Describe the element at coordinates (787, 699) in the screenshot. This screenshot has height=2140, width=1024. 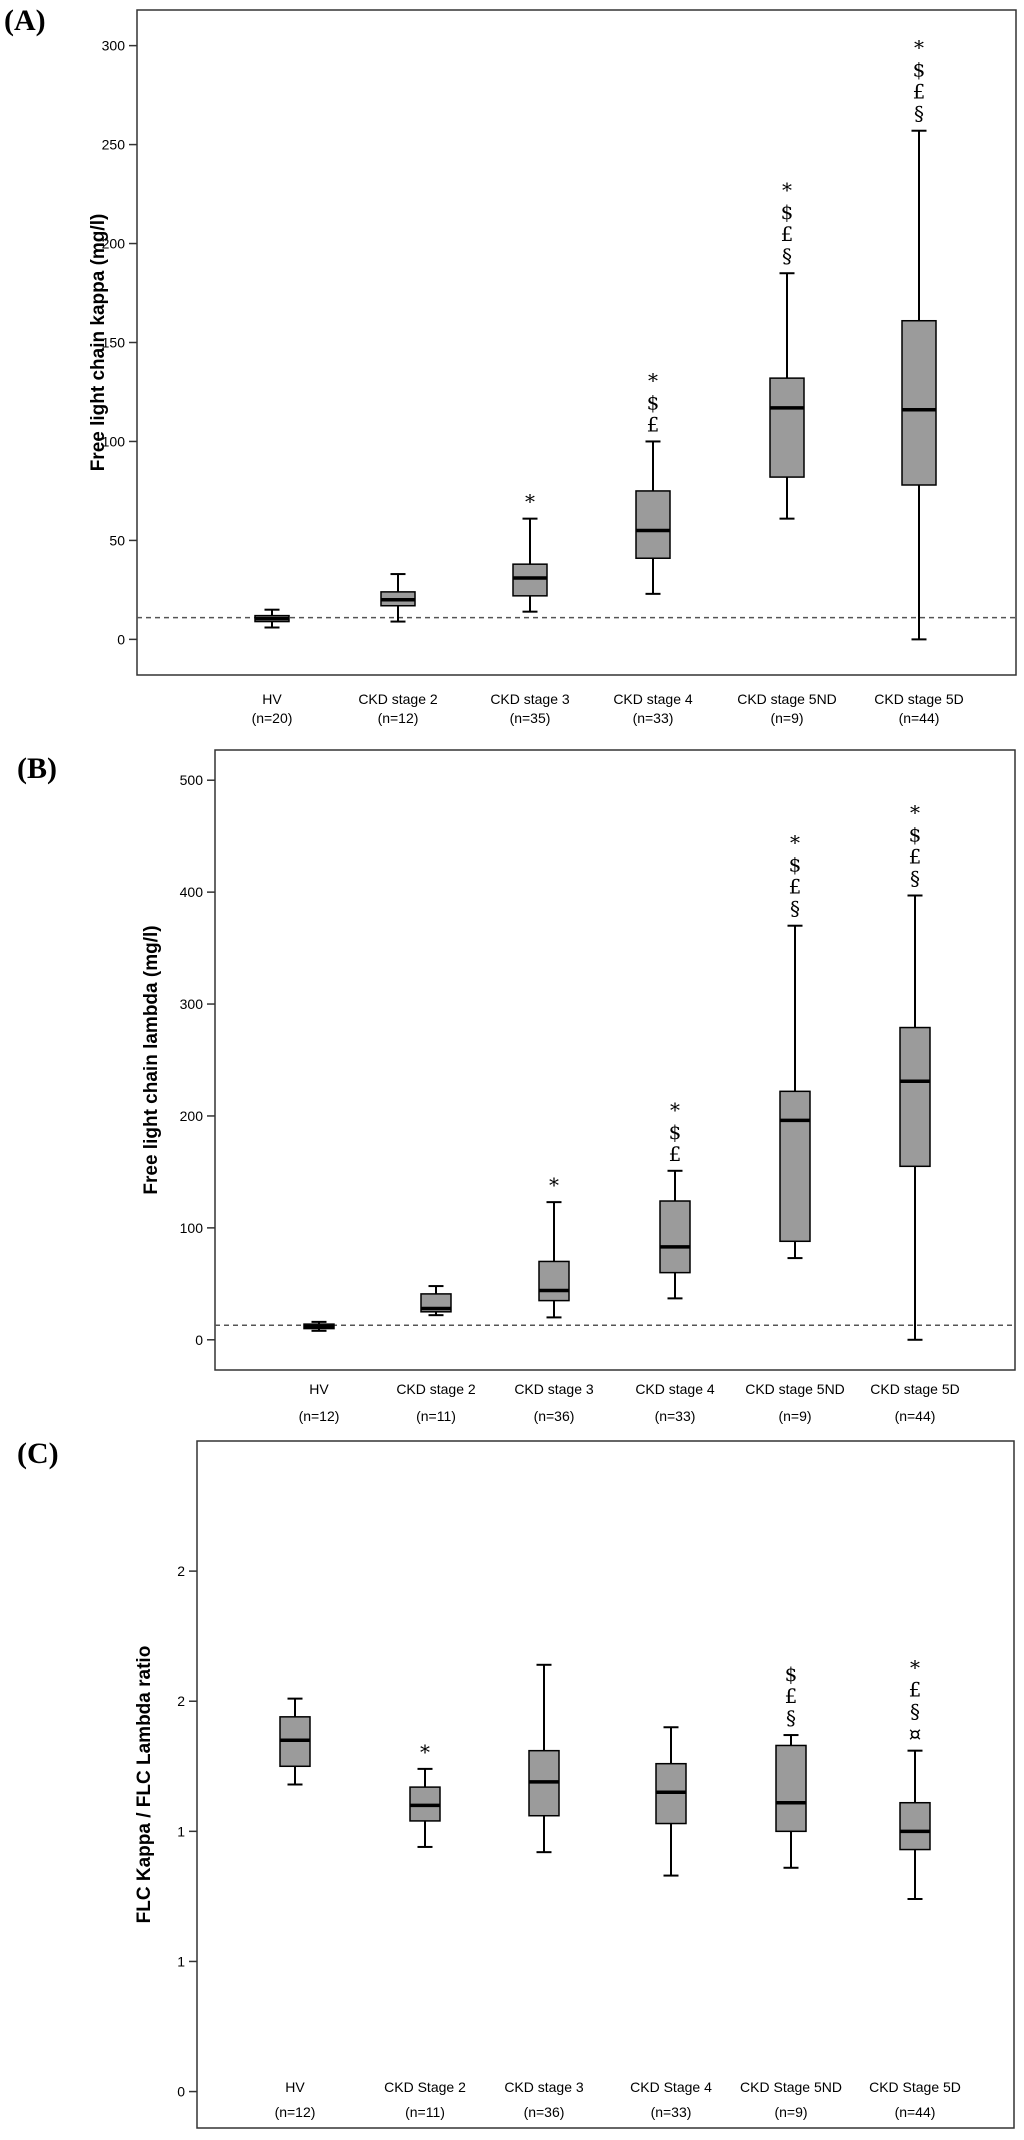
I see `chart1-category-label: CKD stage 5ND` at that location.